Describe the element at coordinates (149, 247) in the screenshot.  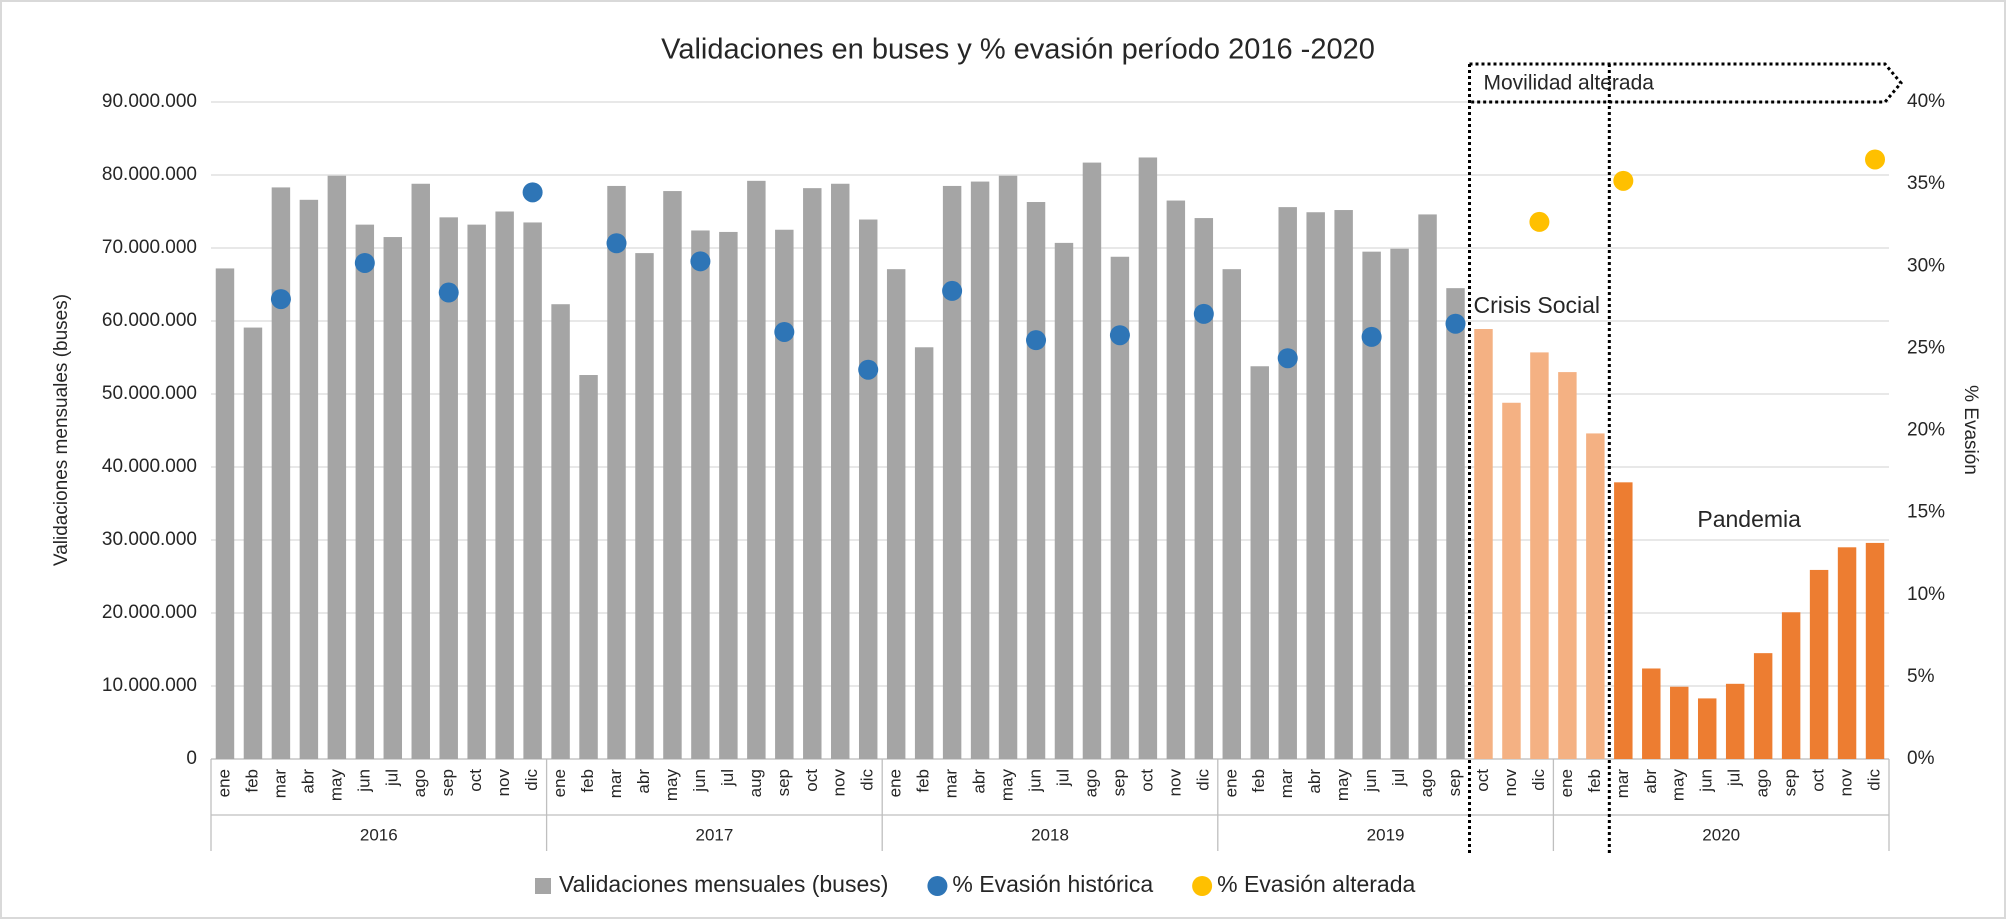
I see `y-tick-label: 70.000.000` at that location.